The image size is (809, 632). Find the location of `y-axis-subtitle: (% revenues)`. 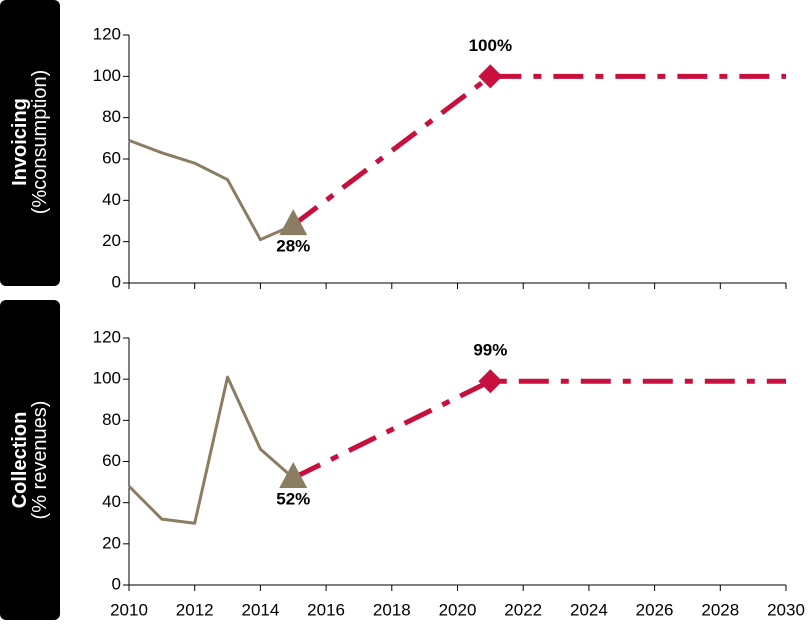

y-axis-subtitle: (% revenues) is located at coordinates (40, 460).